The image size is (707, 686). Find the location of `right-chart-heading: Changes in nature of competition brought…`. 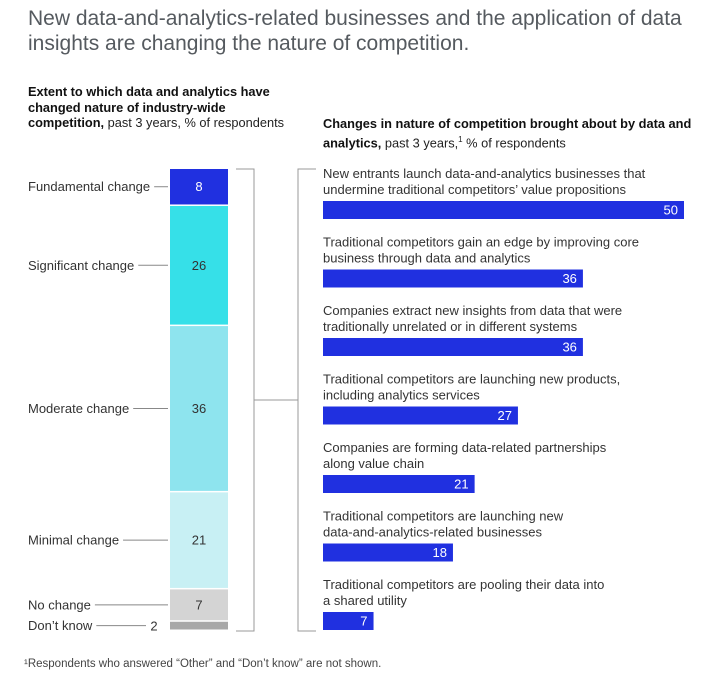

right-chart-heading: Changes in nature of competition brought… is located at coordinates (513, 133).